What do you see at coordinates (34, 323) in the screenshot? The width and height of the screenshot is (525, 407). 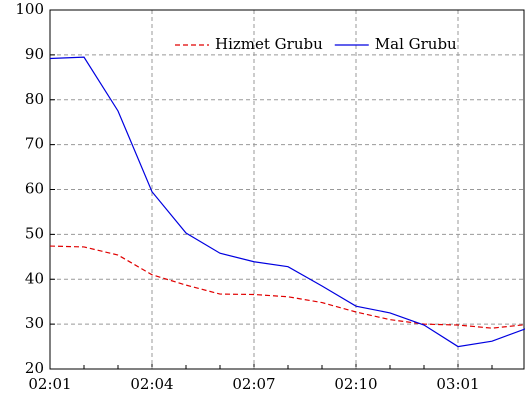 I see `y-tick-label: 30` at bounding box center [34, 323].